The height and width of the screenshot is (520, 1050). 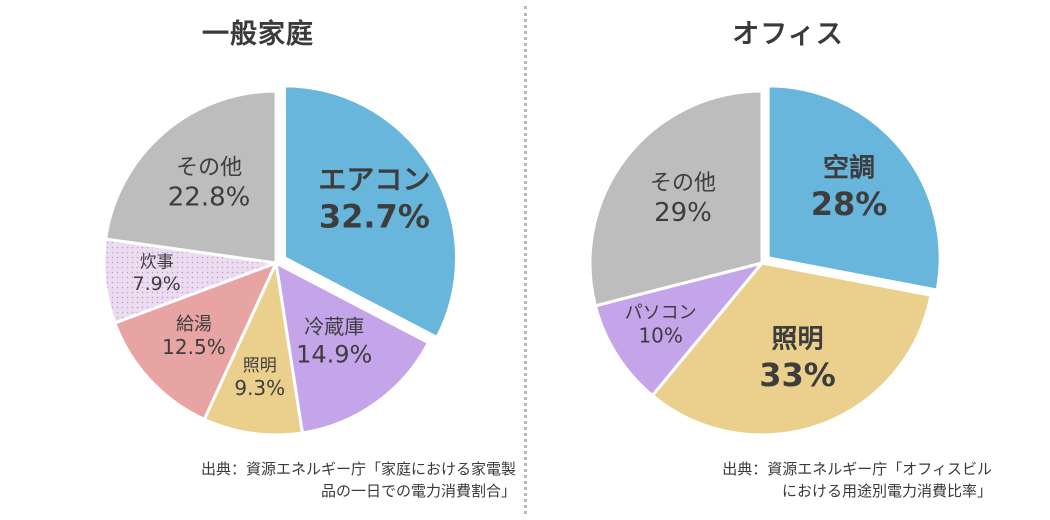 I want to click on office-source-line-2: における用途別電力消費比率」, so click(x=886, y=491).